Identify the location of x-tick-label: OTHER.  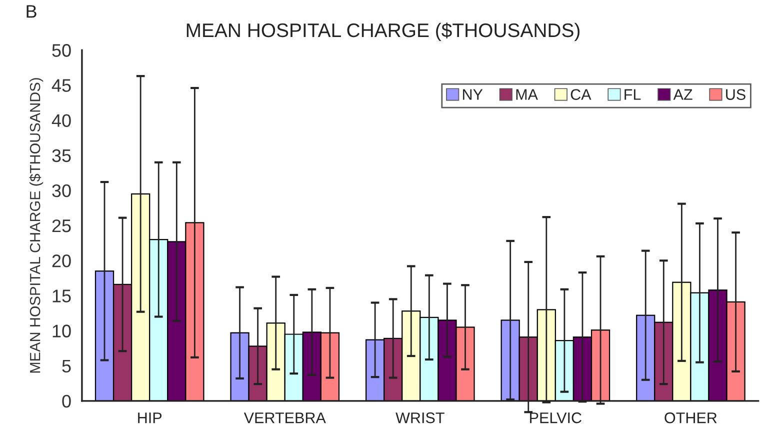
(690, 418).